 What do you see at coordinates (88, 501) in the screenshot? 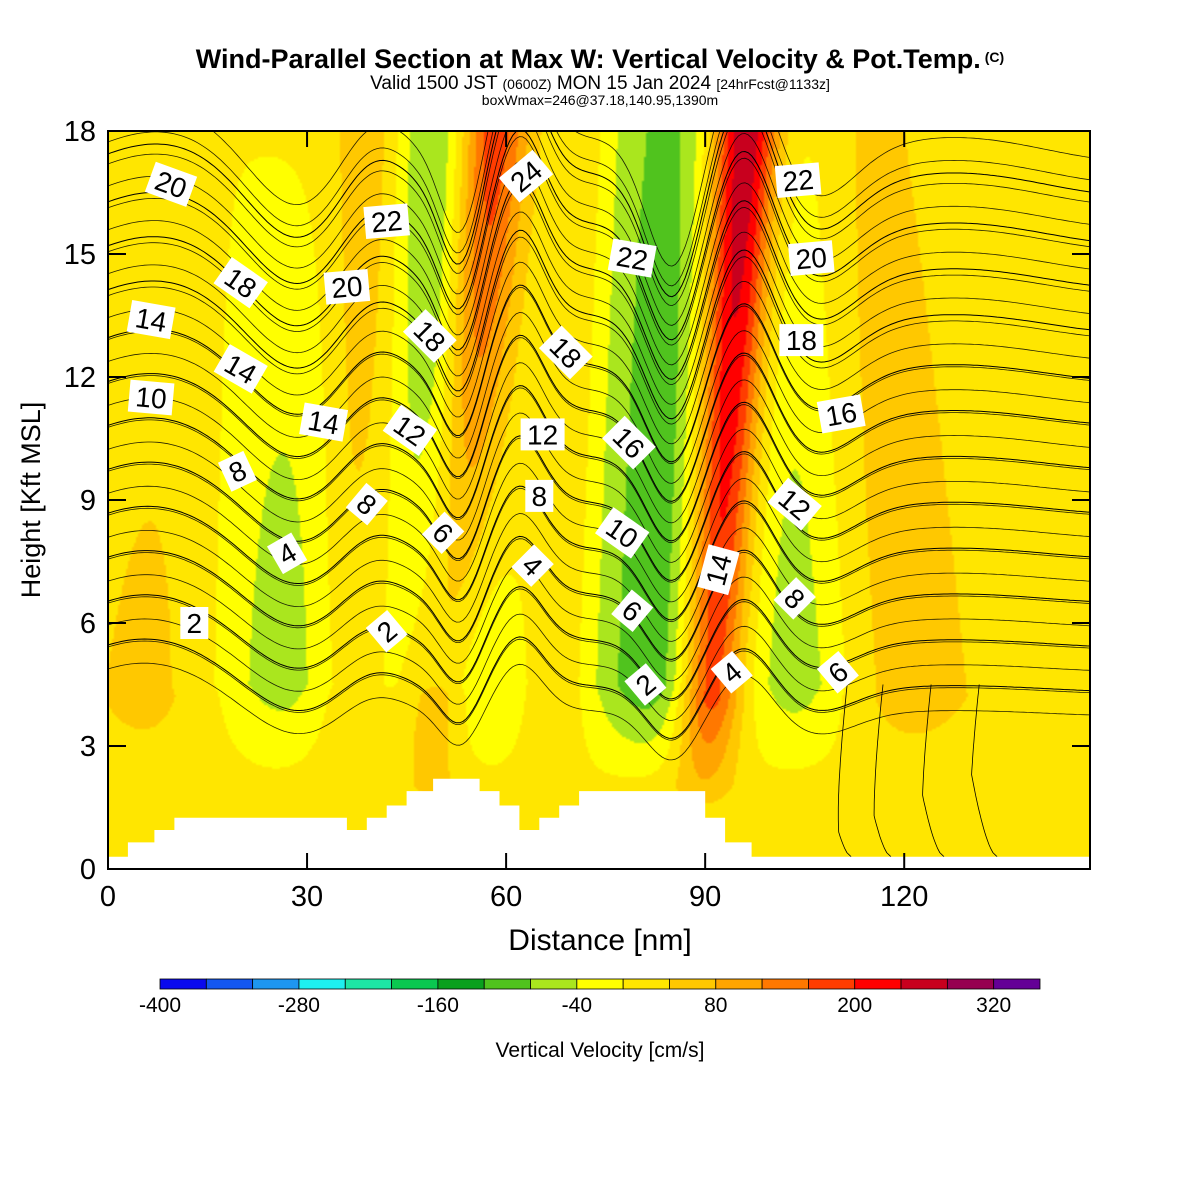
I see `y-tick-label: 9` at bounding box center [88, 501].